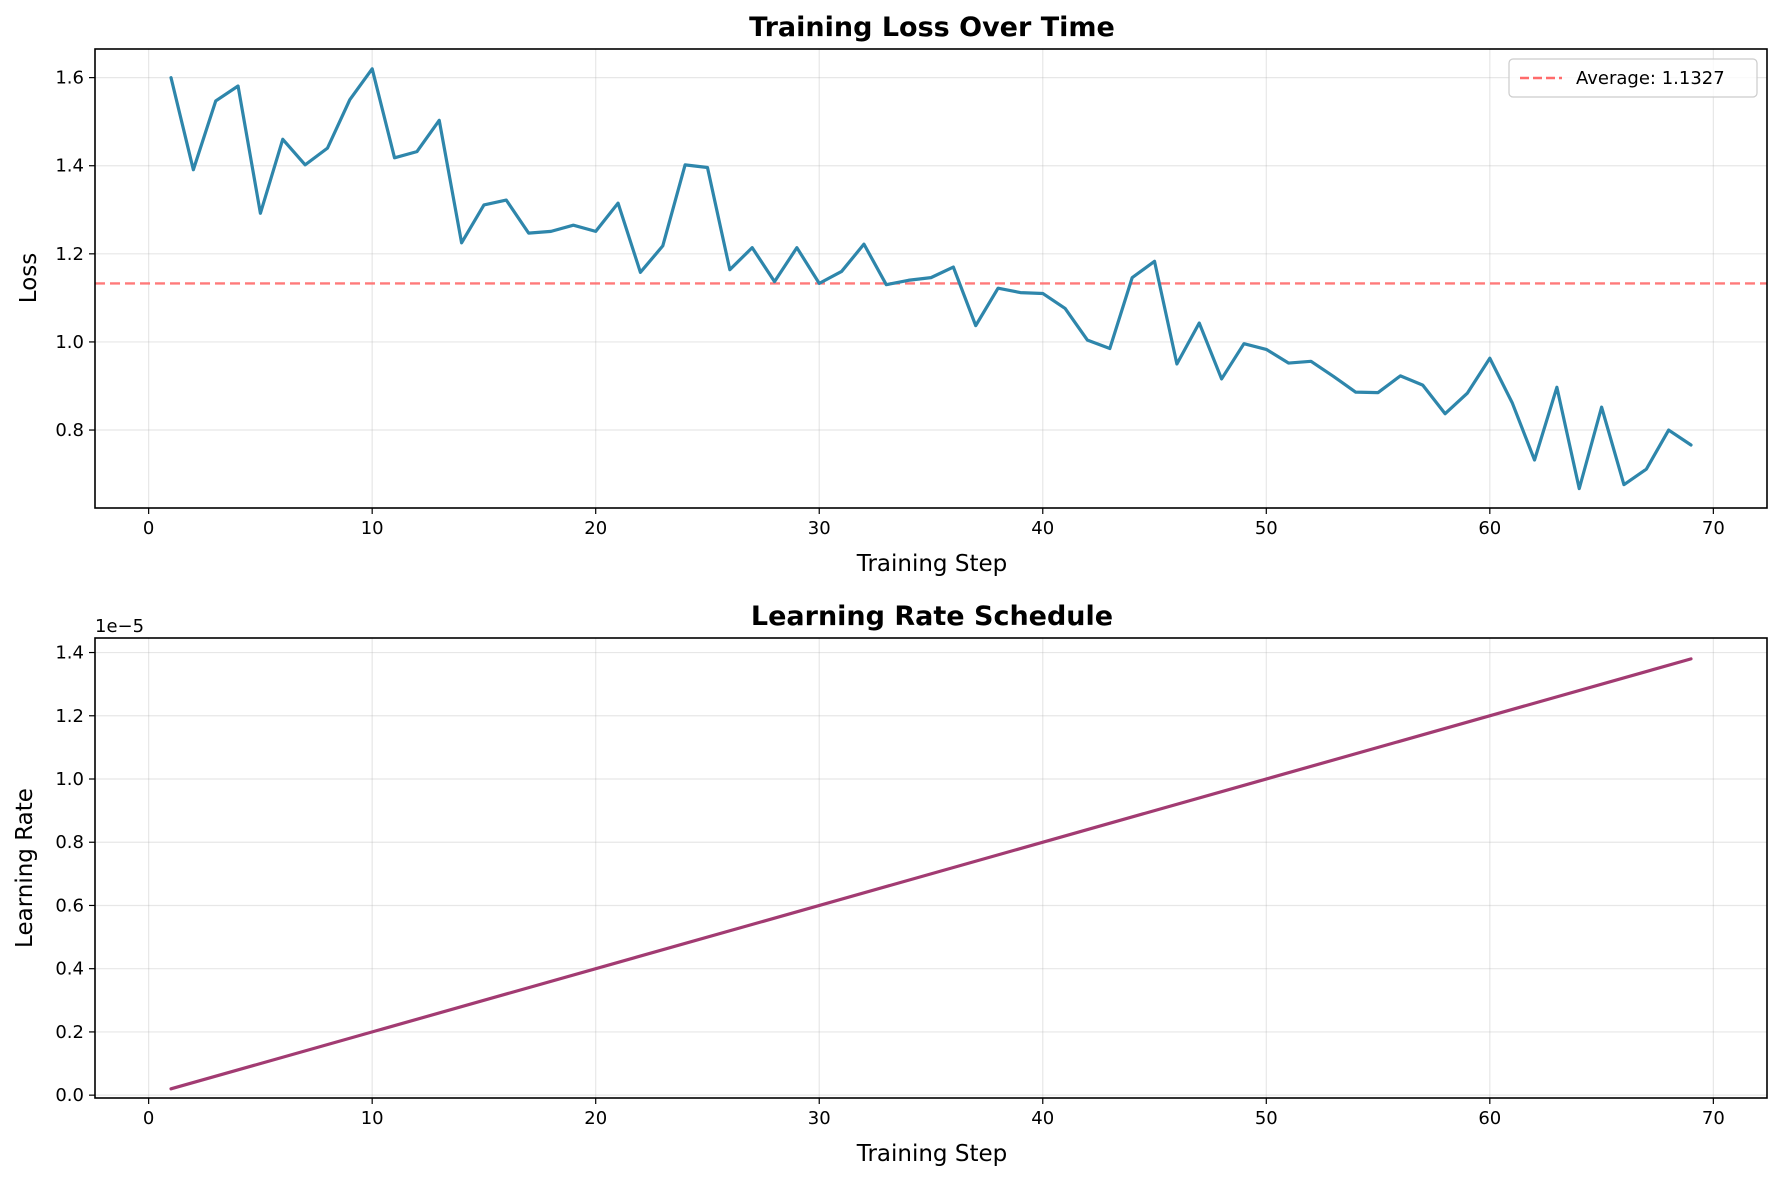 Image resolution: width=1782 pixels, height=1180 pixels. Describe the element at coordinates (25, 868) in the screenshot. I see `lr-y-axis-label: Learning Rate` at that location.